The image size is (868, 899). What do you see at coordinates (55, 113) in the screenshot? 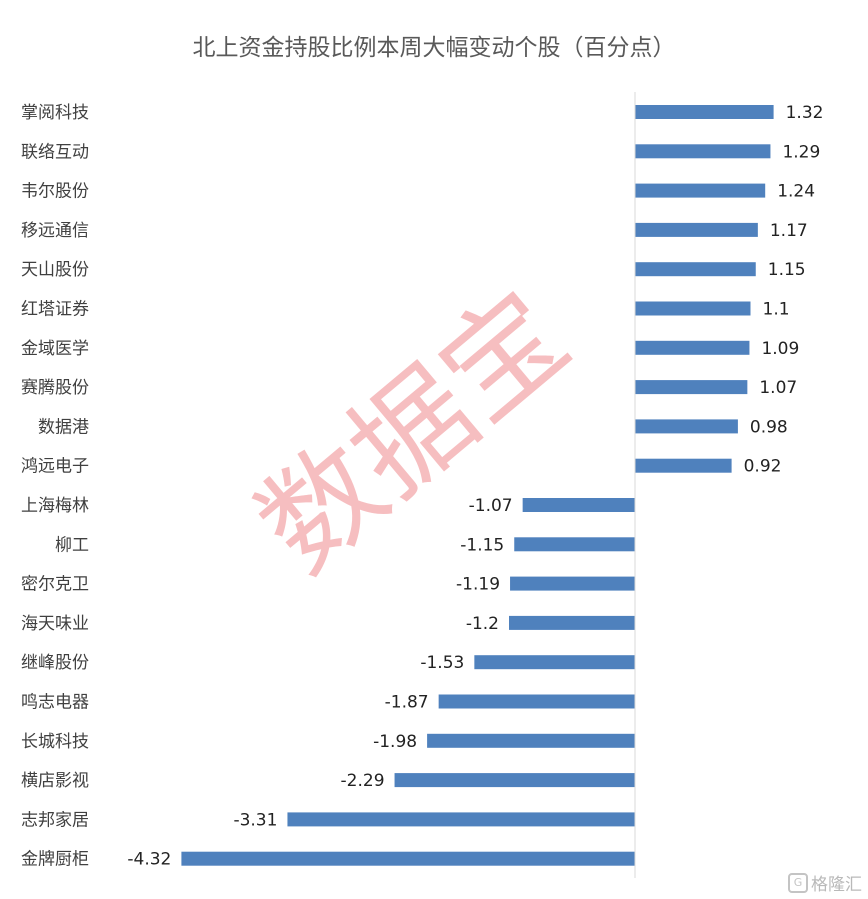
I see `category-label: 掌阅科技` at bounding box center [55, 113].